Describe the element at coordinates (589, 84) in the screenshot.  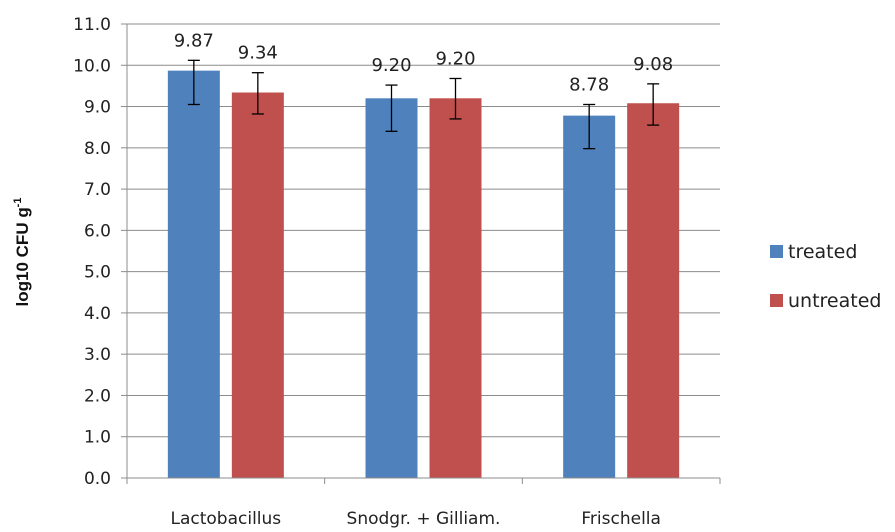
I see `data-label: 8.78` at that location.